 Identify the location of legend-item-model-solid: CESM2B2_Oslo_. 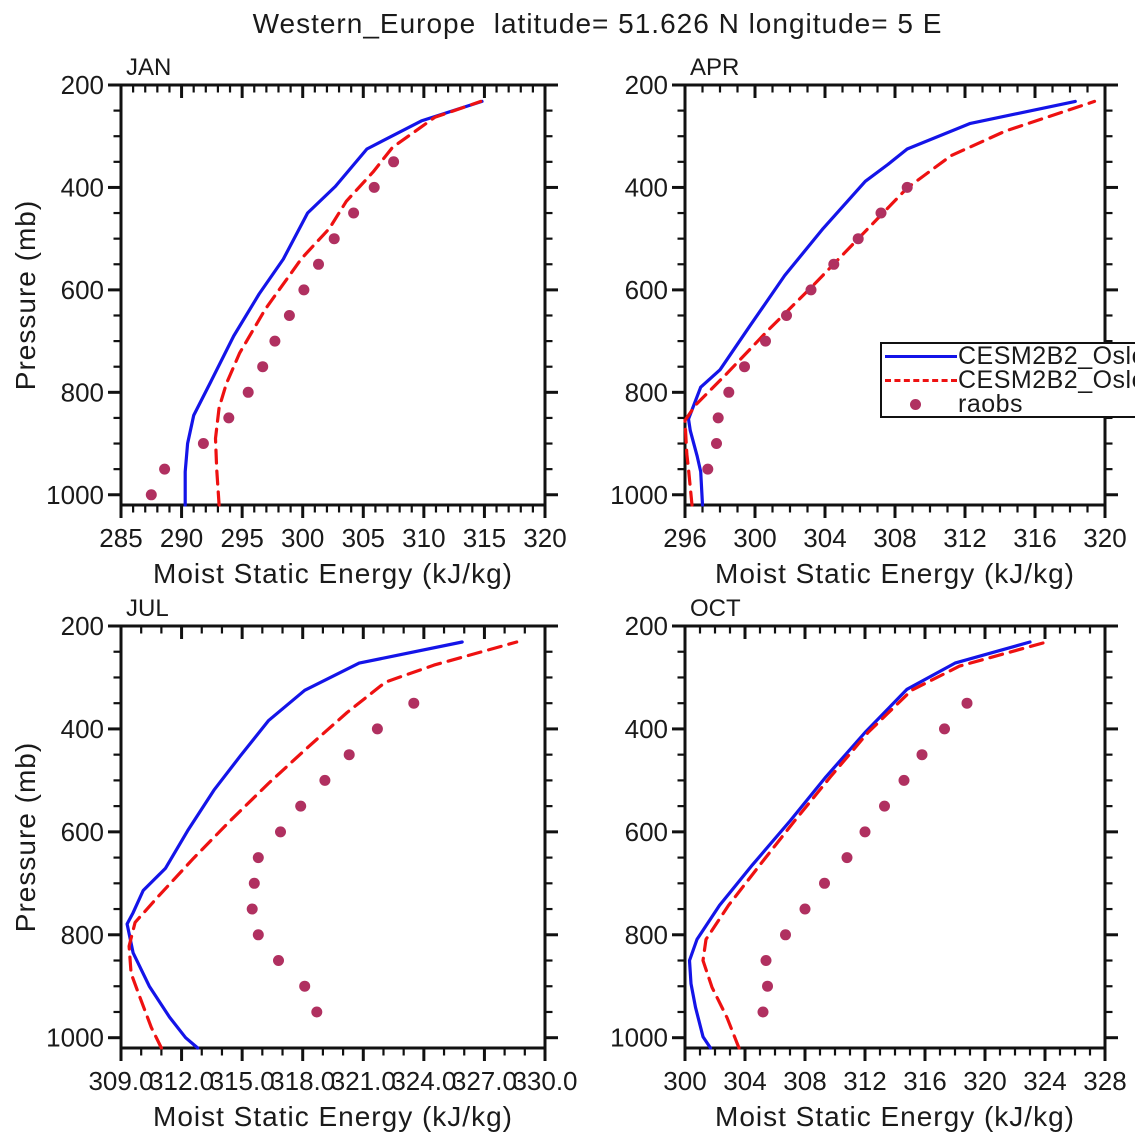
(1008, 355).